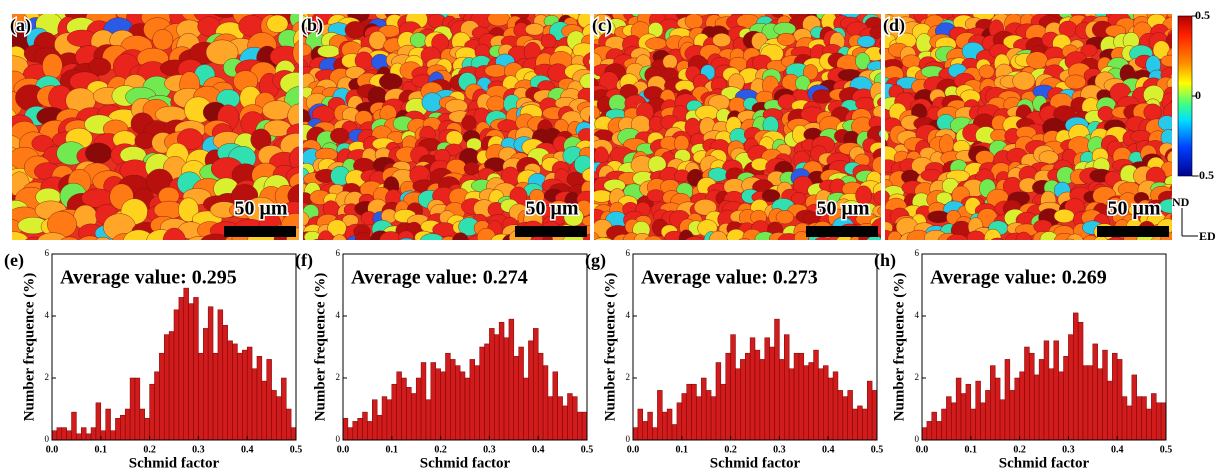  What do you see at coordinates (628, 377) in the screenshot?
I see `y-tick-label: 2` at bounding box center [628, 377].